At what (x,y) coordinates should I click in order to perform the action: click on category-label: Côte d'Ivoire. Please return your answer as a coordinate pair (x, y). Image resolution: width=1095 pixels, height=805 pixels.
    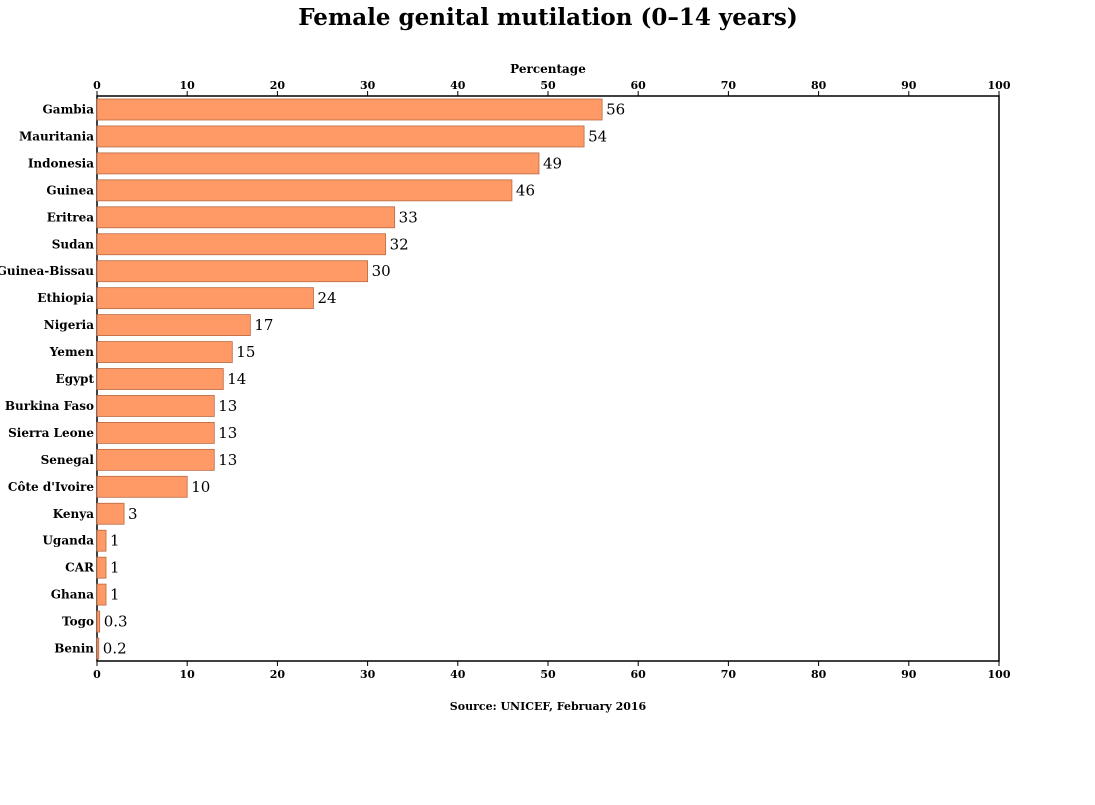
    Looking at the image, I should click on (51, 487).